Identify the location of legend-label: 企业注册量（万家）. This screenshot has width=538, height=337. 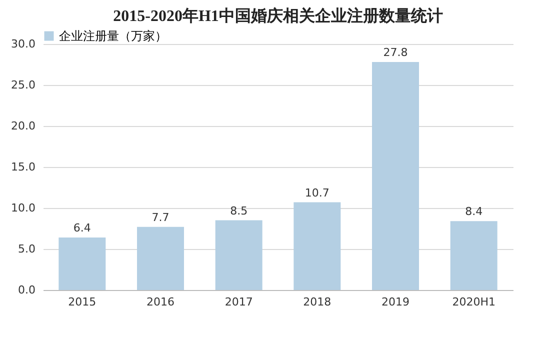
(113, 36).